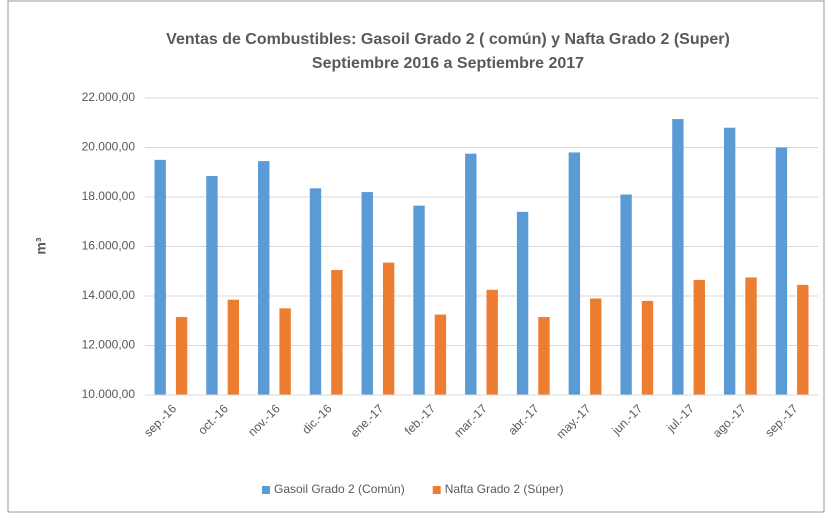 Image resolution: width=834 pixels, height=513 pixels. What do you see at coordinates (109, 345) in the screenshot?
I see `y-tick-label: 12.000,00` at bounding box center [109, 345].